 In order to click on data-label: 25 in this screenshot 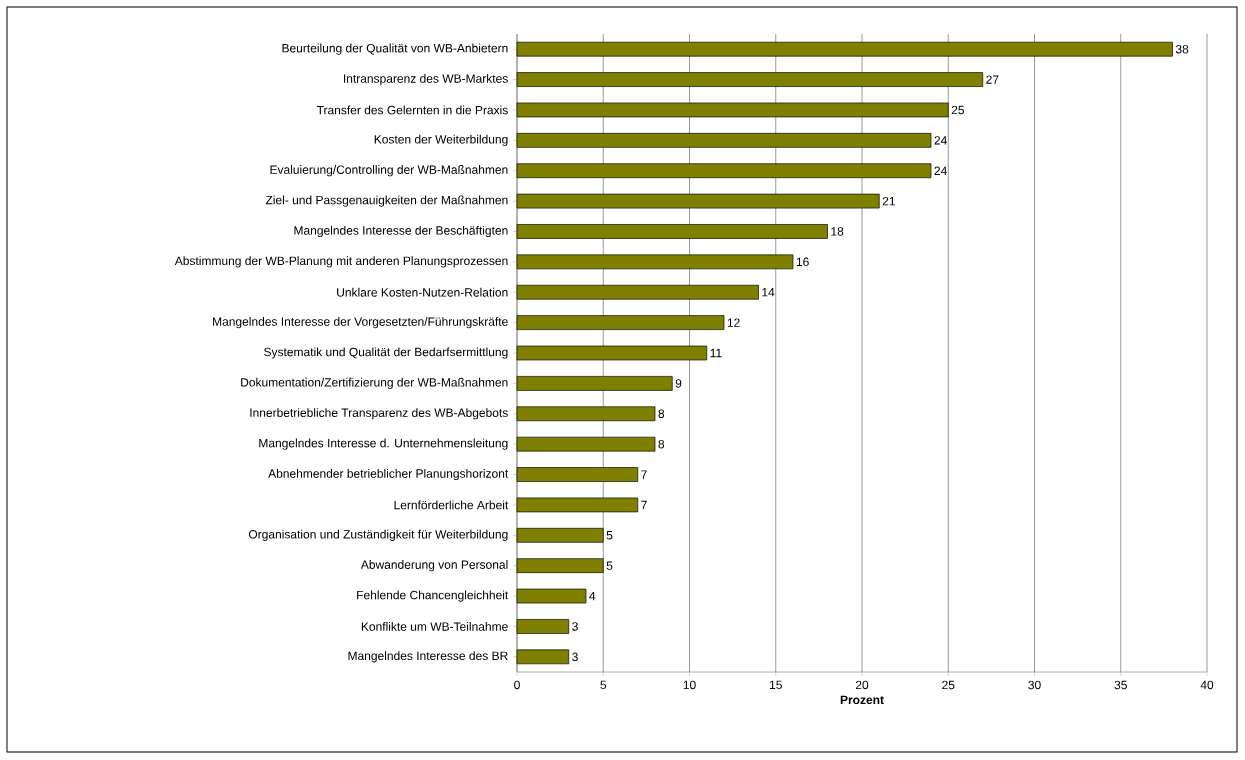, I will do `click(958, 110)`.